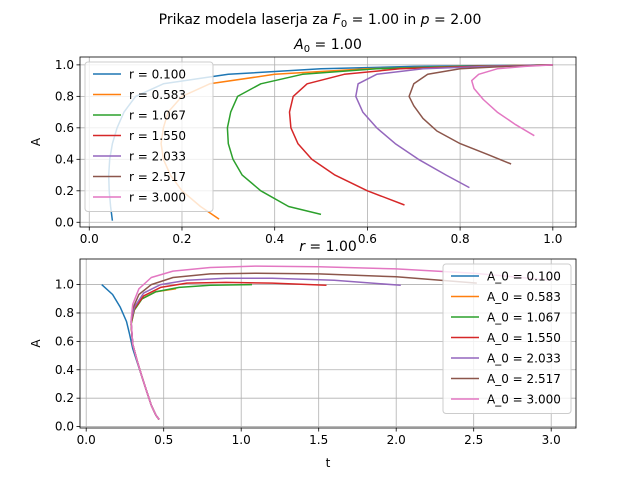 The image size is (640, 480). What do you see at coordinates (524, 318) in the screenshot?
I see `legend-entry: A_0 = 1.067` at bounding box center [524, 318].